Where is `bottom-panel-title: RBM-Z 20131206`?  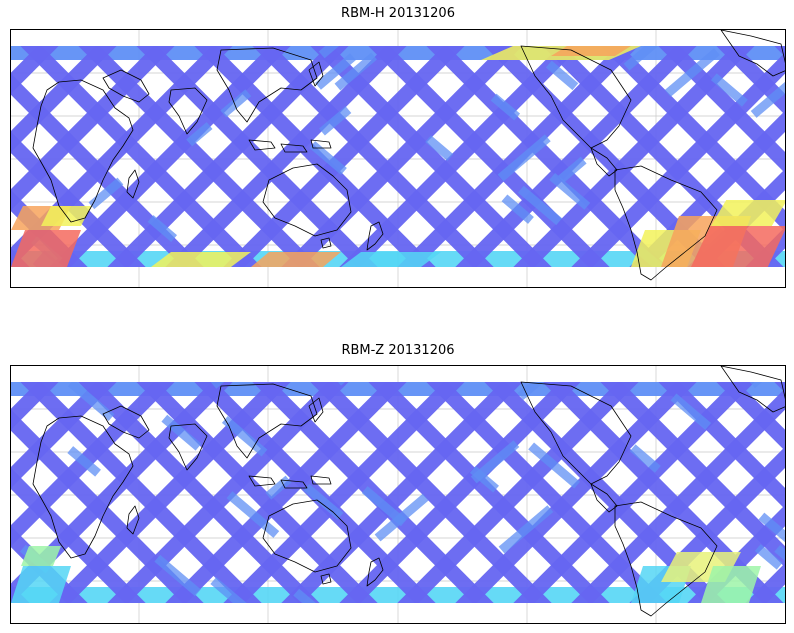
bottom-panel-title: RBM-Z 20131206 is located at coordinates (398, 350).